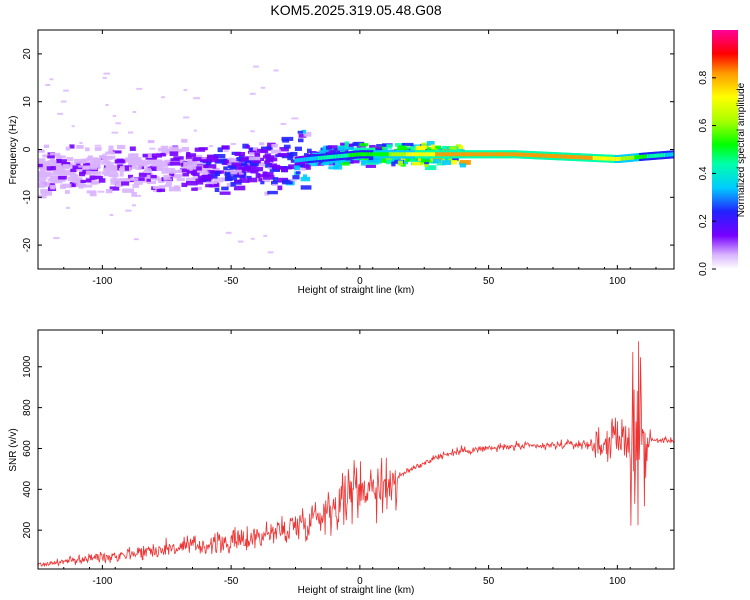 The image size is (750, 600). I want to click on spectrogram-y-tick-label: -20, so click(27, 244).